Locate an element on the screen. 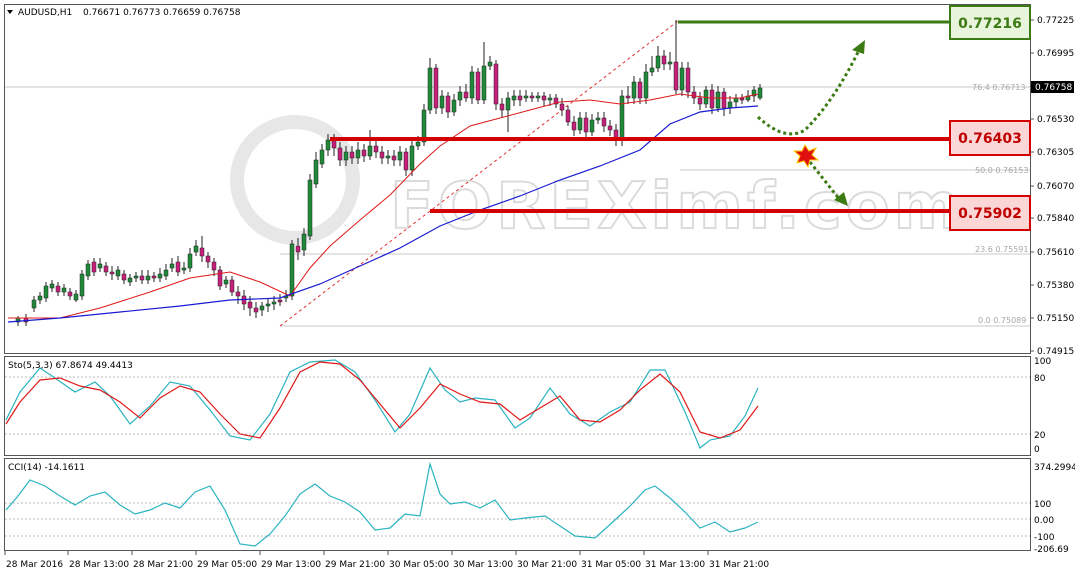 This screenshot has height=577, width=1075. cci-tick-label: -206.69 is located at coordinates (1051, 550).